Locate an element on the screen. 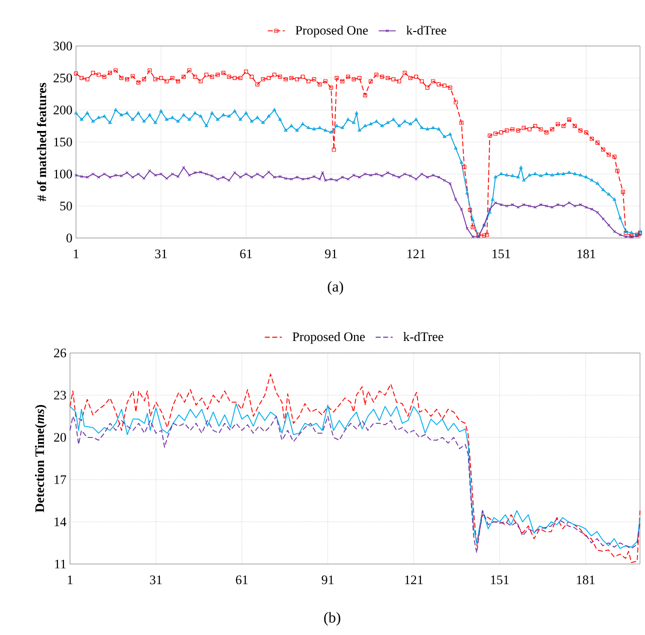 The width and height of the screenshot is (645, 635). y-tick-label: 300 is located at coordinates (63, 46).